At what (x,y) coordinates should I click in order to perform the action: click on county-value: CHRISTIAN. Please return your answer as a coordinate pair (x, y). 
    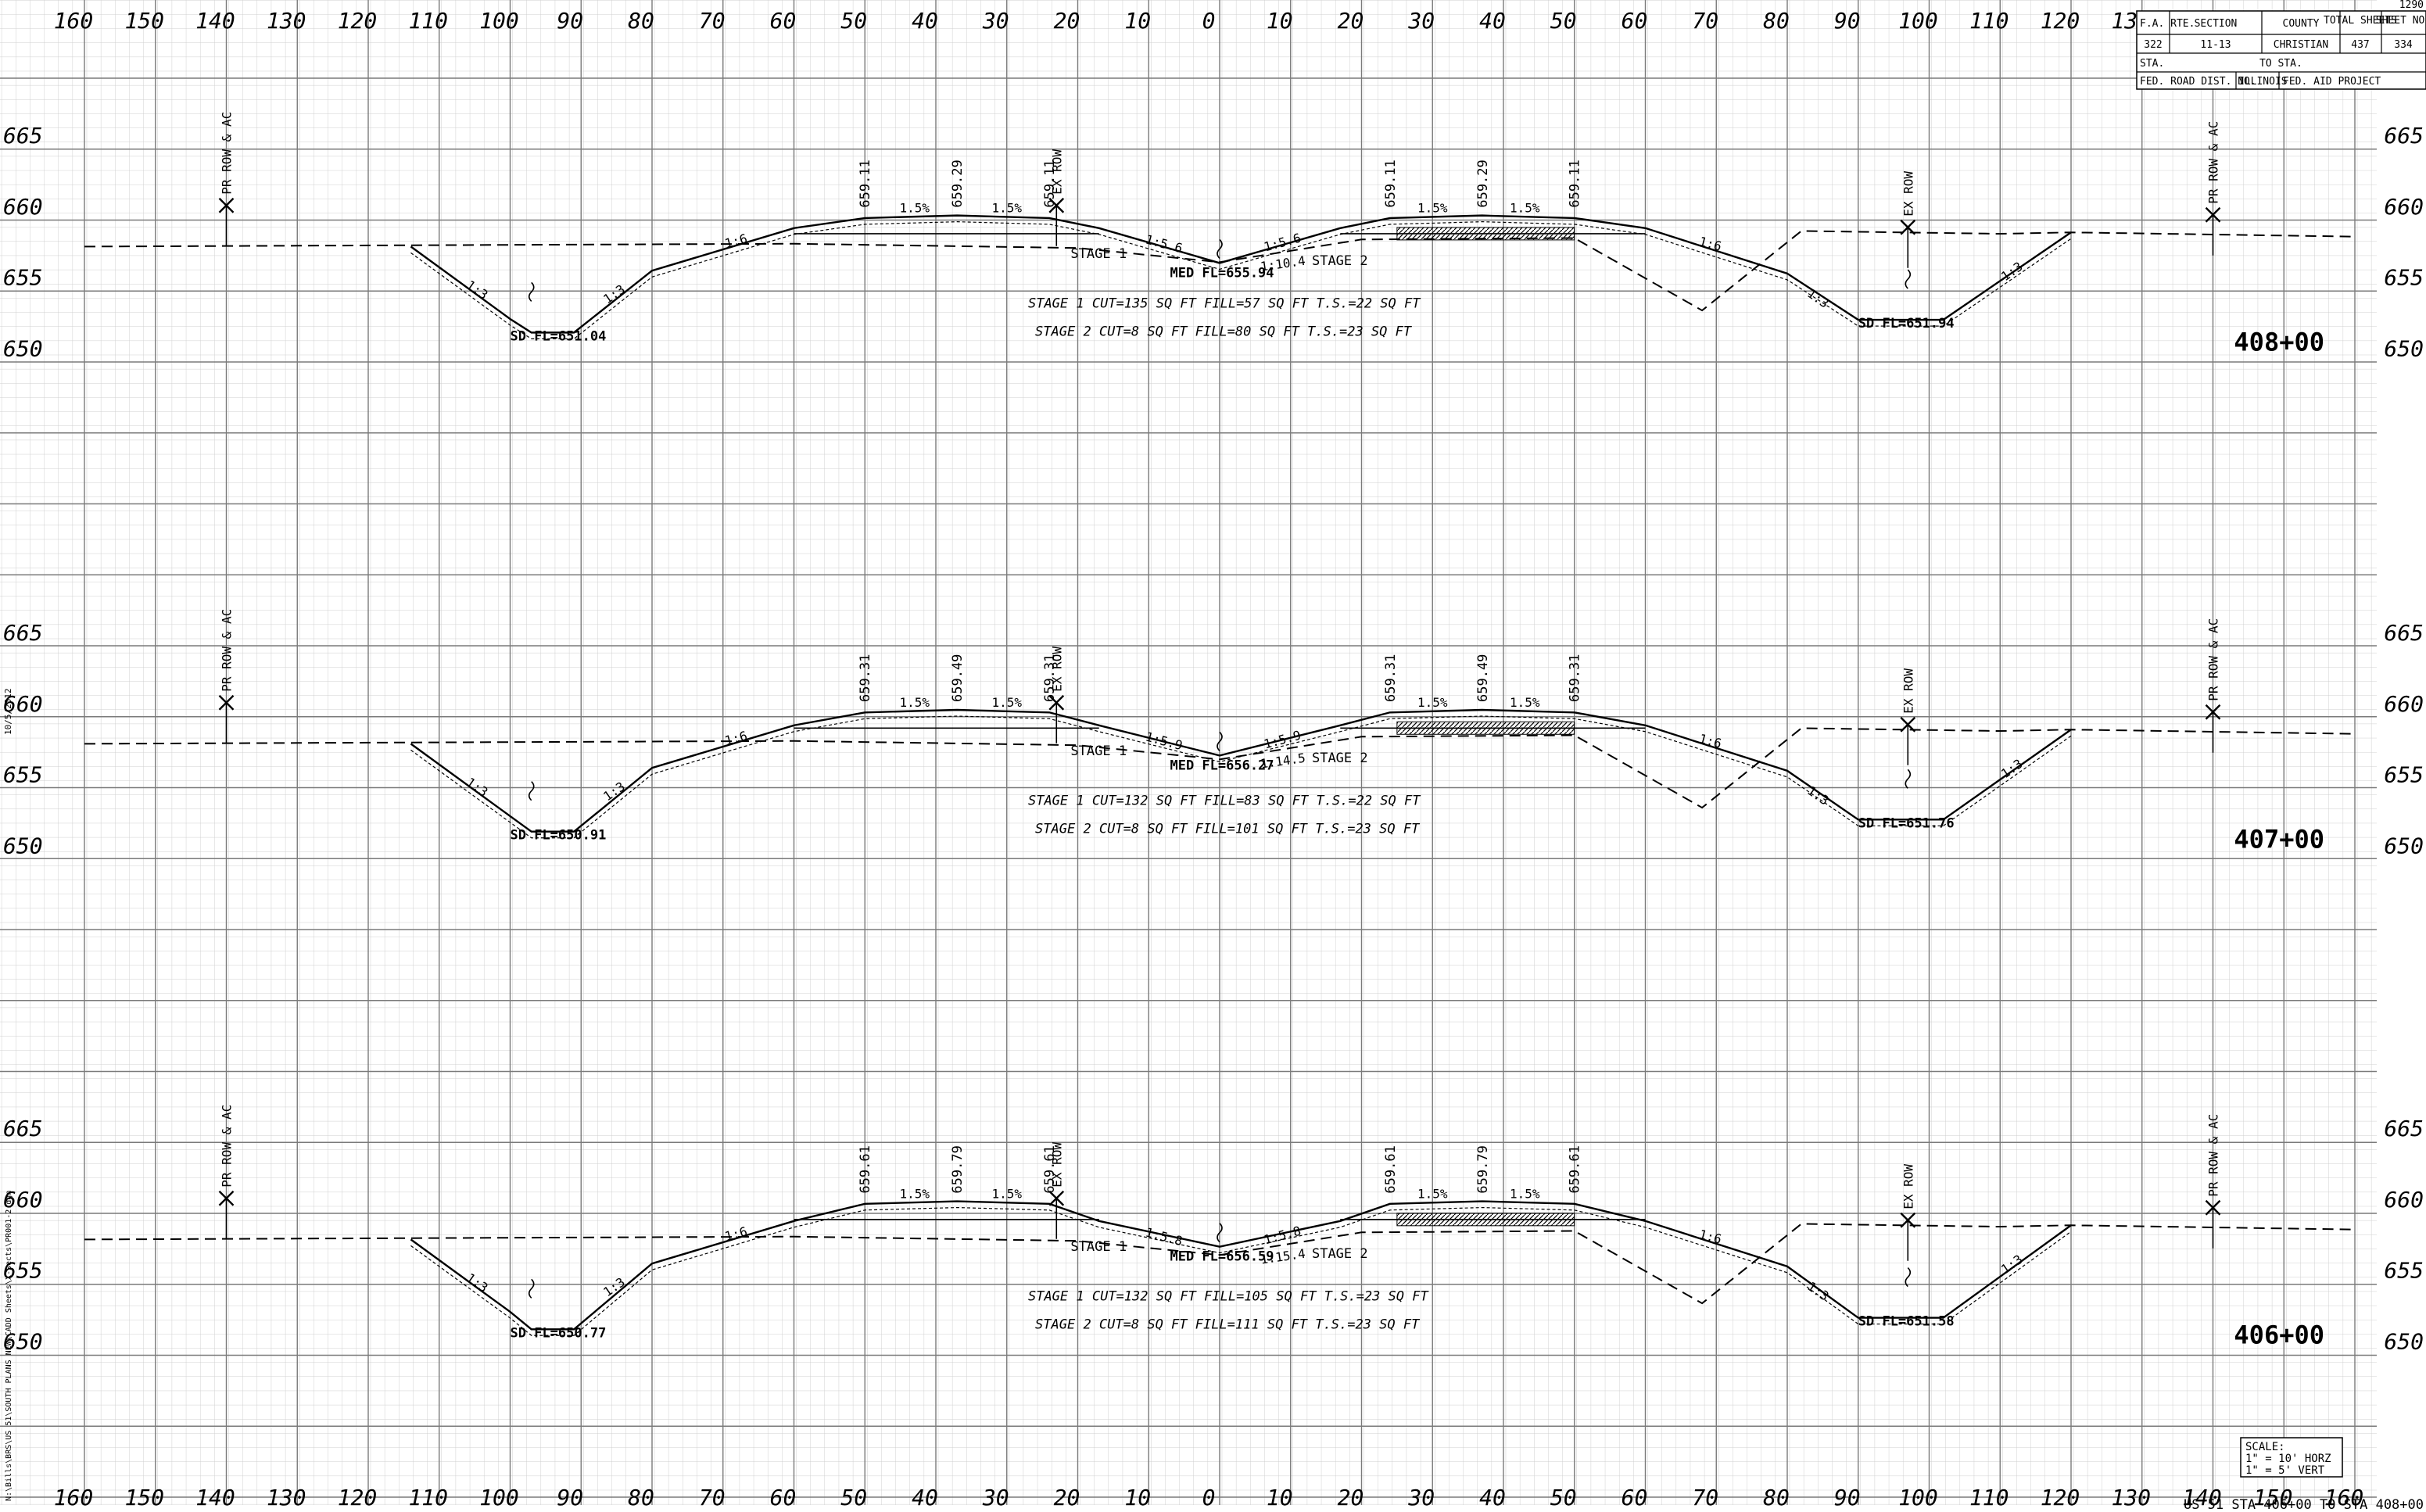
    Looking at the image, I should click on (2301, 45).